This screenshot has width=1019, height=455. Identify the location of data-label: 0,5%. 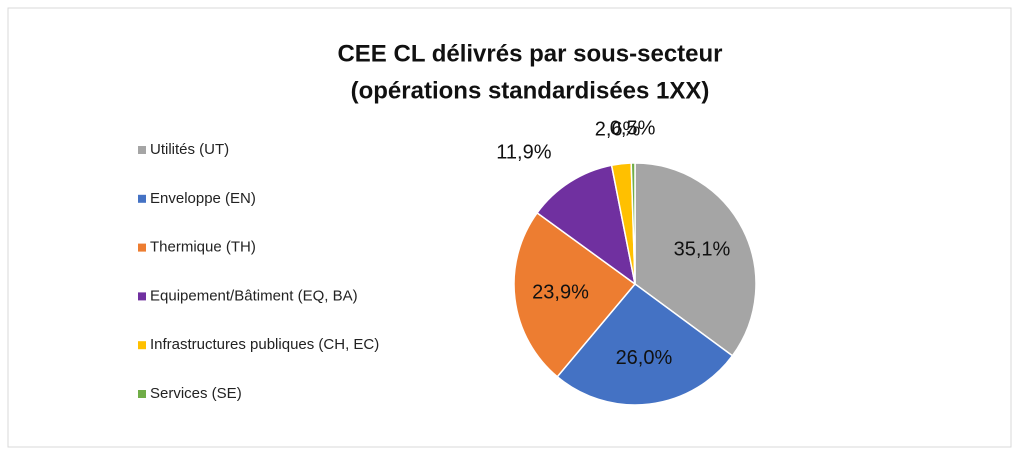
(633, 128).